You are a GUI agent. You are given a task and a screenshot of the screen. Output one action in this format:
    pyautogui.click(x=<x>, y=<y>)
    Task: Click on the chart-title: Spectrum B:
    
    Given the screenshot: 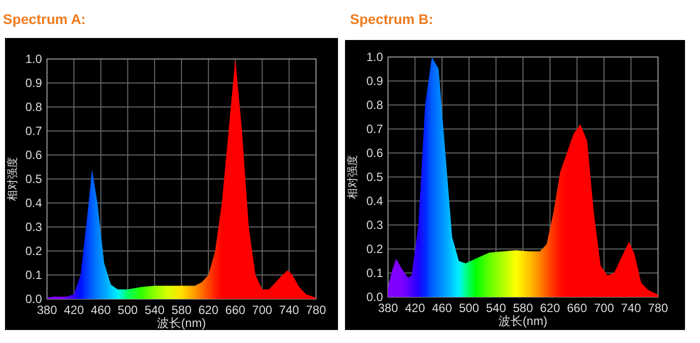 What is the action you would take?
    pyautogui.click(x=392, y=19)
    